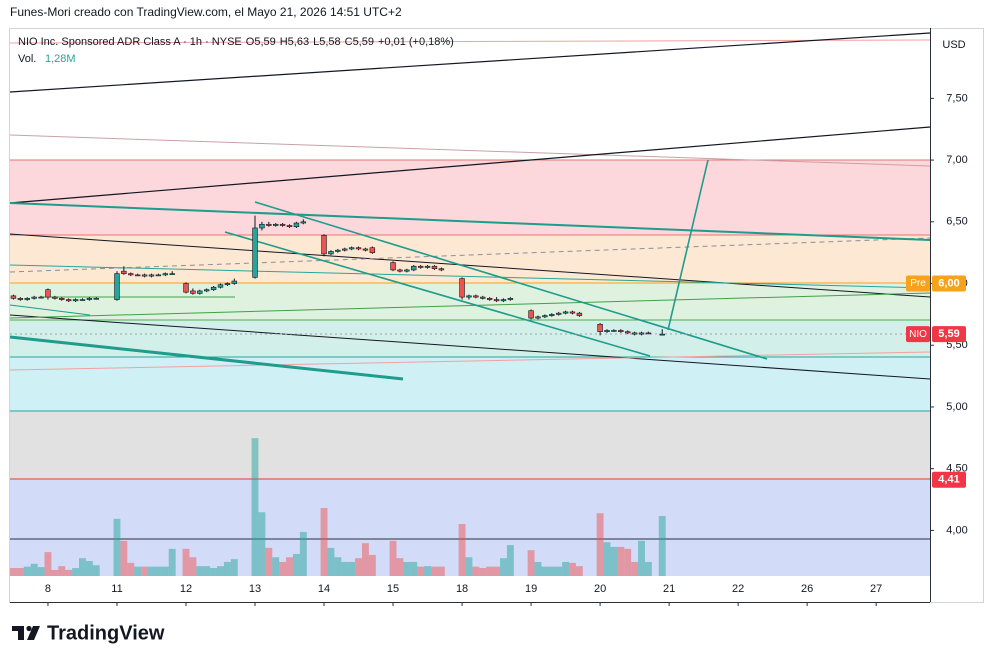  Describe the element at coordinates (393, 589) in the screenshot. I see `x-tick-label: 15` at that location.